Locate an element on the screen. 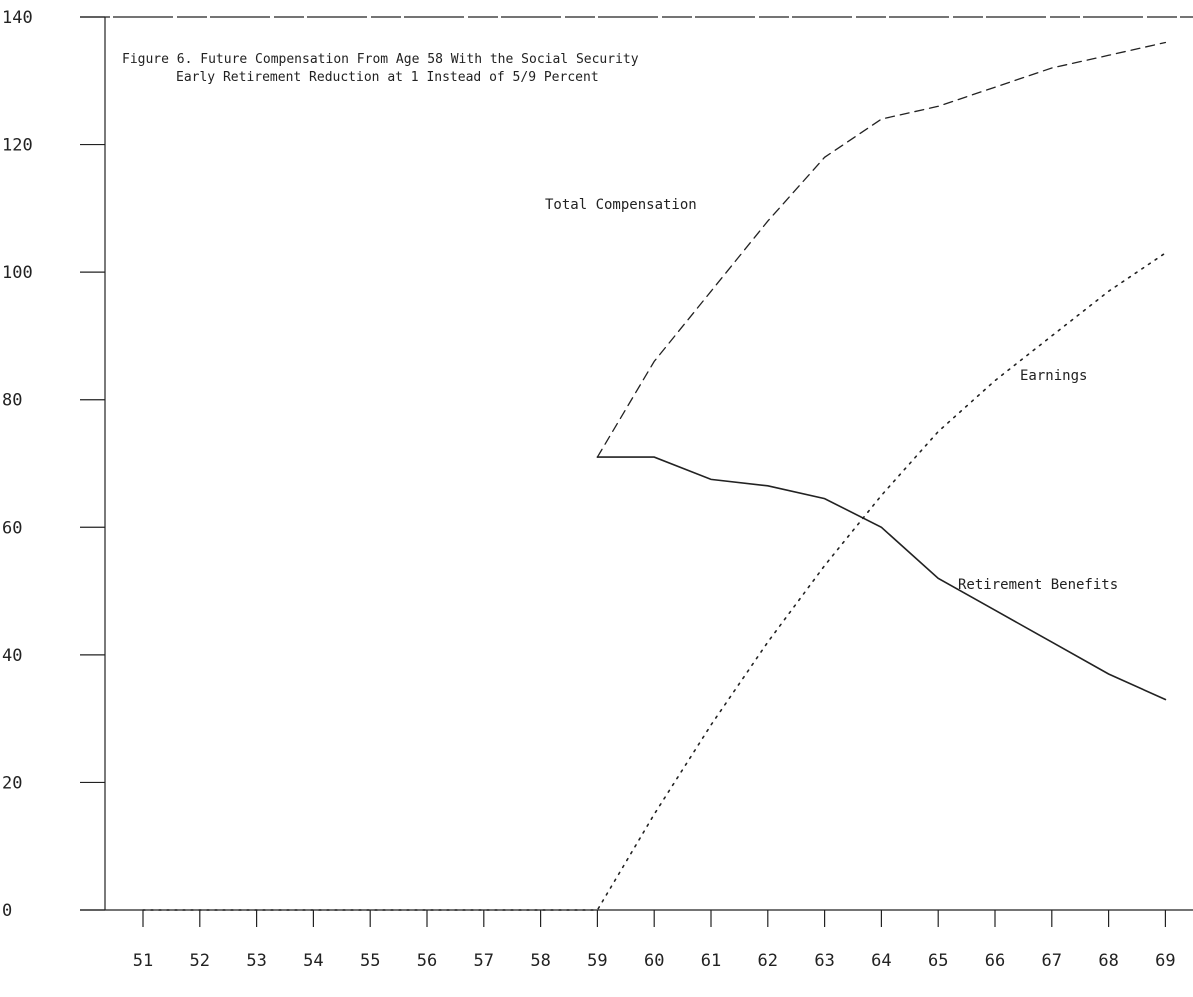 The height and width of the screenshot is (997, 1193). y-tick-label: 60 is located at coordinates (12, 528).